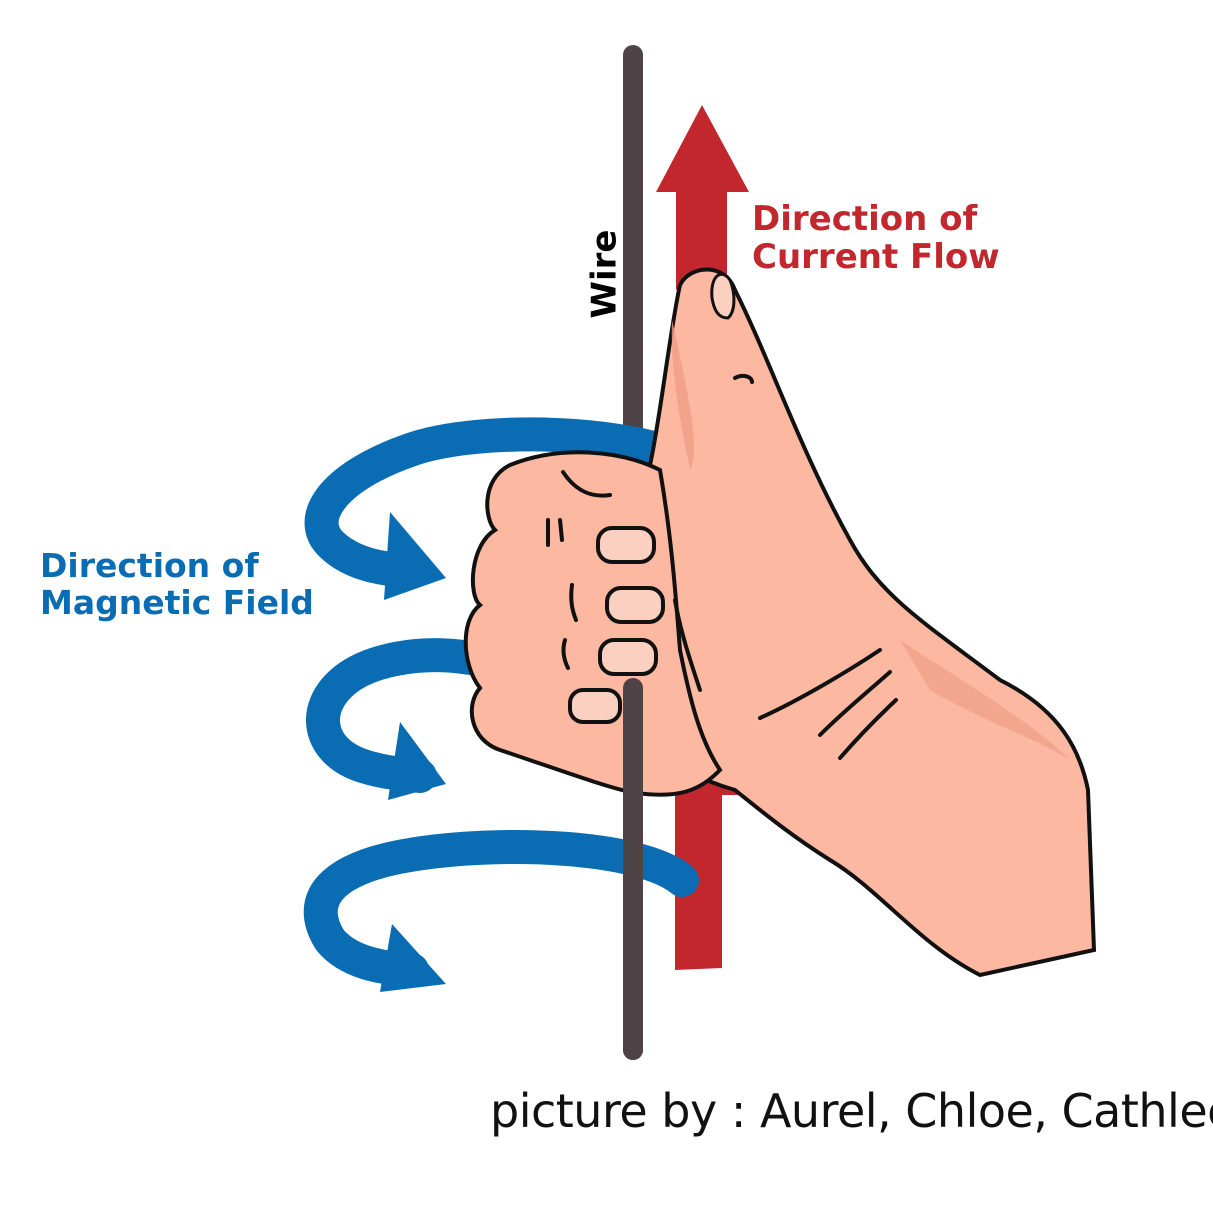 This screenshot has height=1231, width=1213. Describe the element at coordinates (149, 565) in the screenshot. I see `field-label-line1: Direction of` at that location.